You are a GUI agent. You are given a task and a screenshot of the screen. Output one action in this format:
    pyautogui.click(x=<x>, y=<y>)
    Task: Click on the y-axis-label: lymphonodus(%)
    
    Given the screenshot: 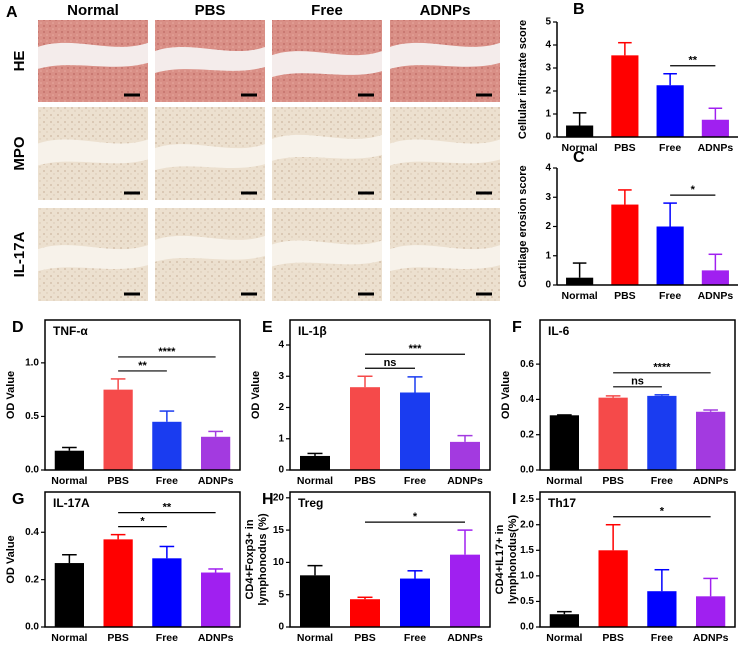 What is the action you would take?
    pyautogui.click(x=513, y=560)
    